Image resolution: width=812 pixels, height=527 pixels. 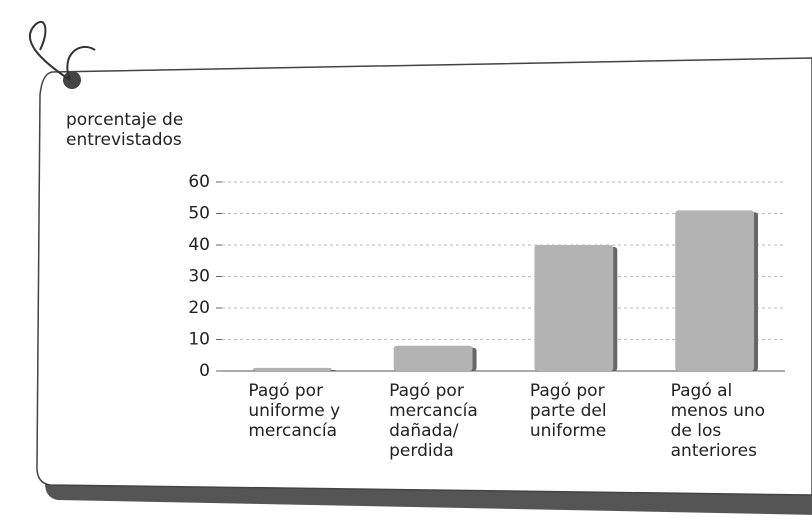 I want to click on y-tick-label: 40, so click(x=199, y=245).